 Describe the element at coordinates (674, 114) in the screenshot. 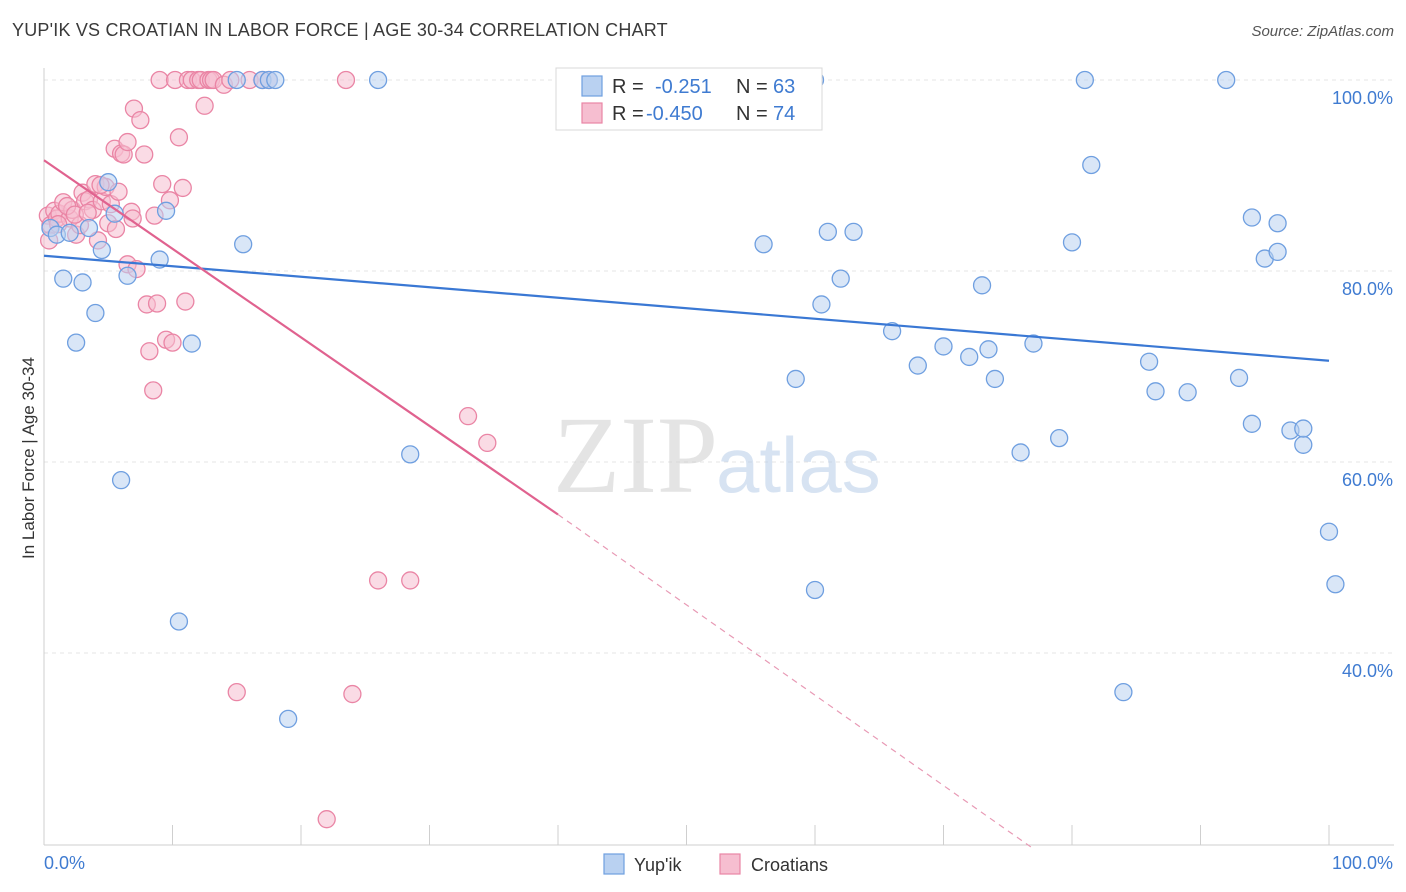

I see `legend-croatians-r-value: -0.450` at that location.